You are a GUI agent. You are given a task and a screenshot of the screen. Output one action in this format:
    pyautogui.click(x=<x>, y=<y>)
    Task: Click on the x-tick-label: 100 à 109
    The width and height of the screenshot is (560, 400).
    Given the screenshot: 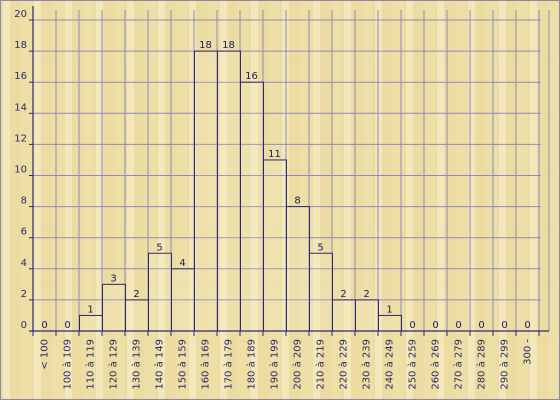 What is the action you would take?
    pyautogui.click(x=68, y=364)
    